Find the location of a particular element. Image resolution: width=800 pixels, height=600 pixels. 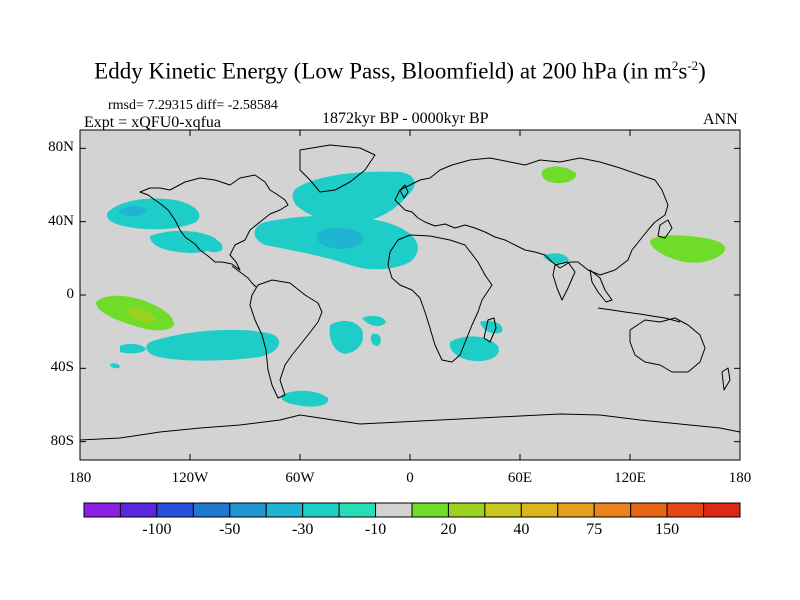

season-label: ANN is located at coordinates (720, 119).